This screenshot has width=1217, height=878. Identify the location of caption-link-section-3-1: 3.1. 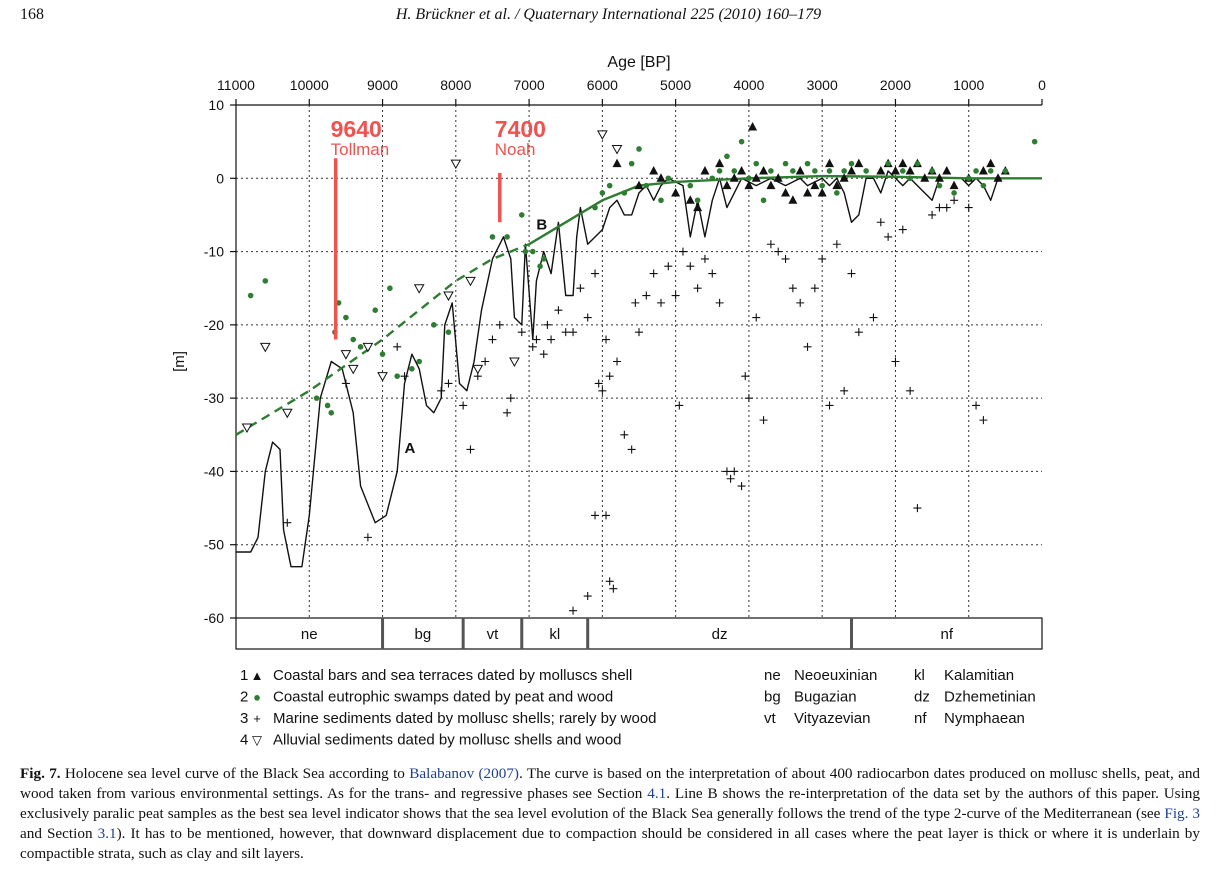
(107, 833).